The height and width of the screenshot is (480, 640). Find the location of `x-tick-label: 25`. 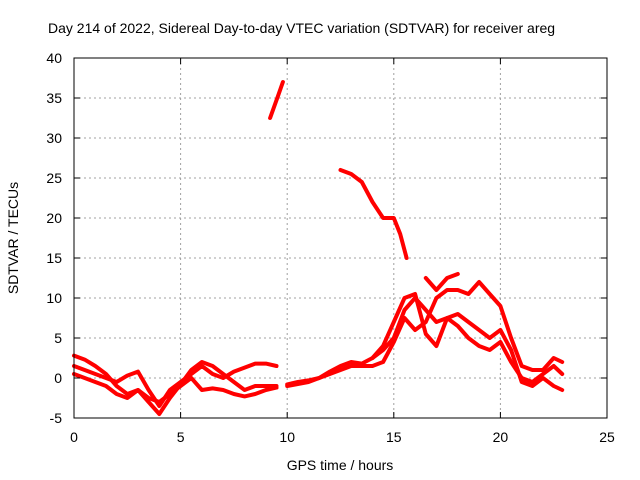

x-tick-label: 25 is located at coordinates (607, 437).